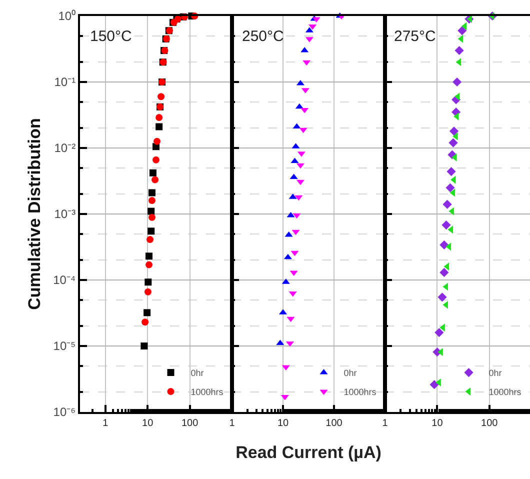 The height and width of the screenshot is (479, 530). I want to click on y-axis-title: Cumulative Distribution, so click(34, 214).